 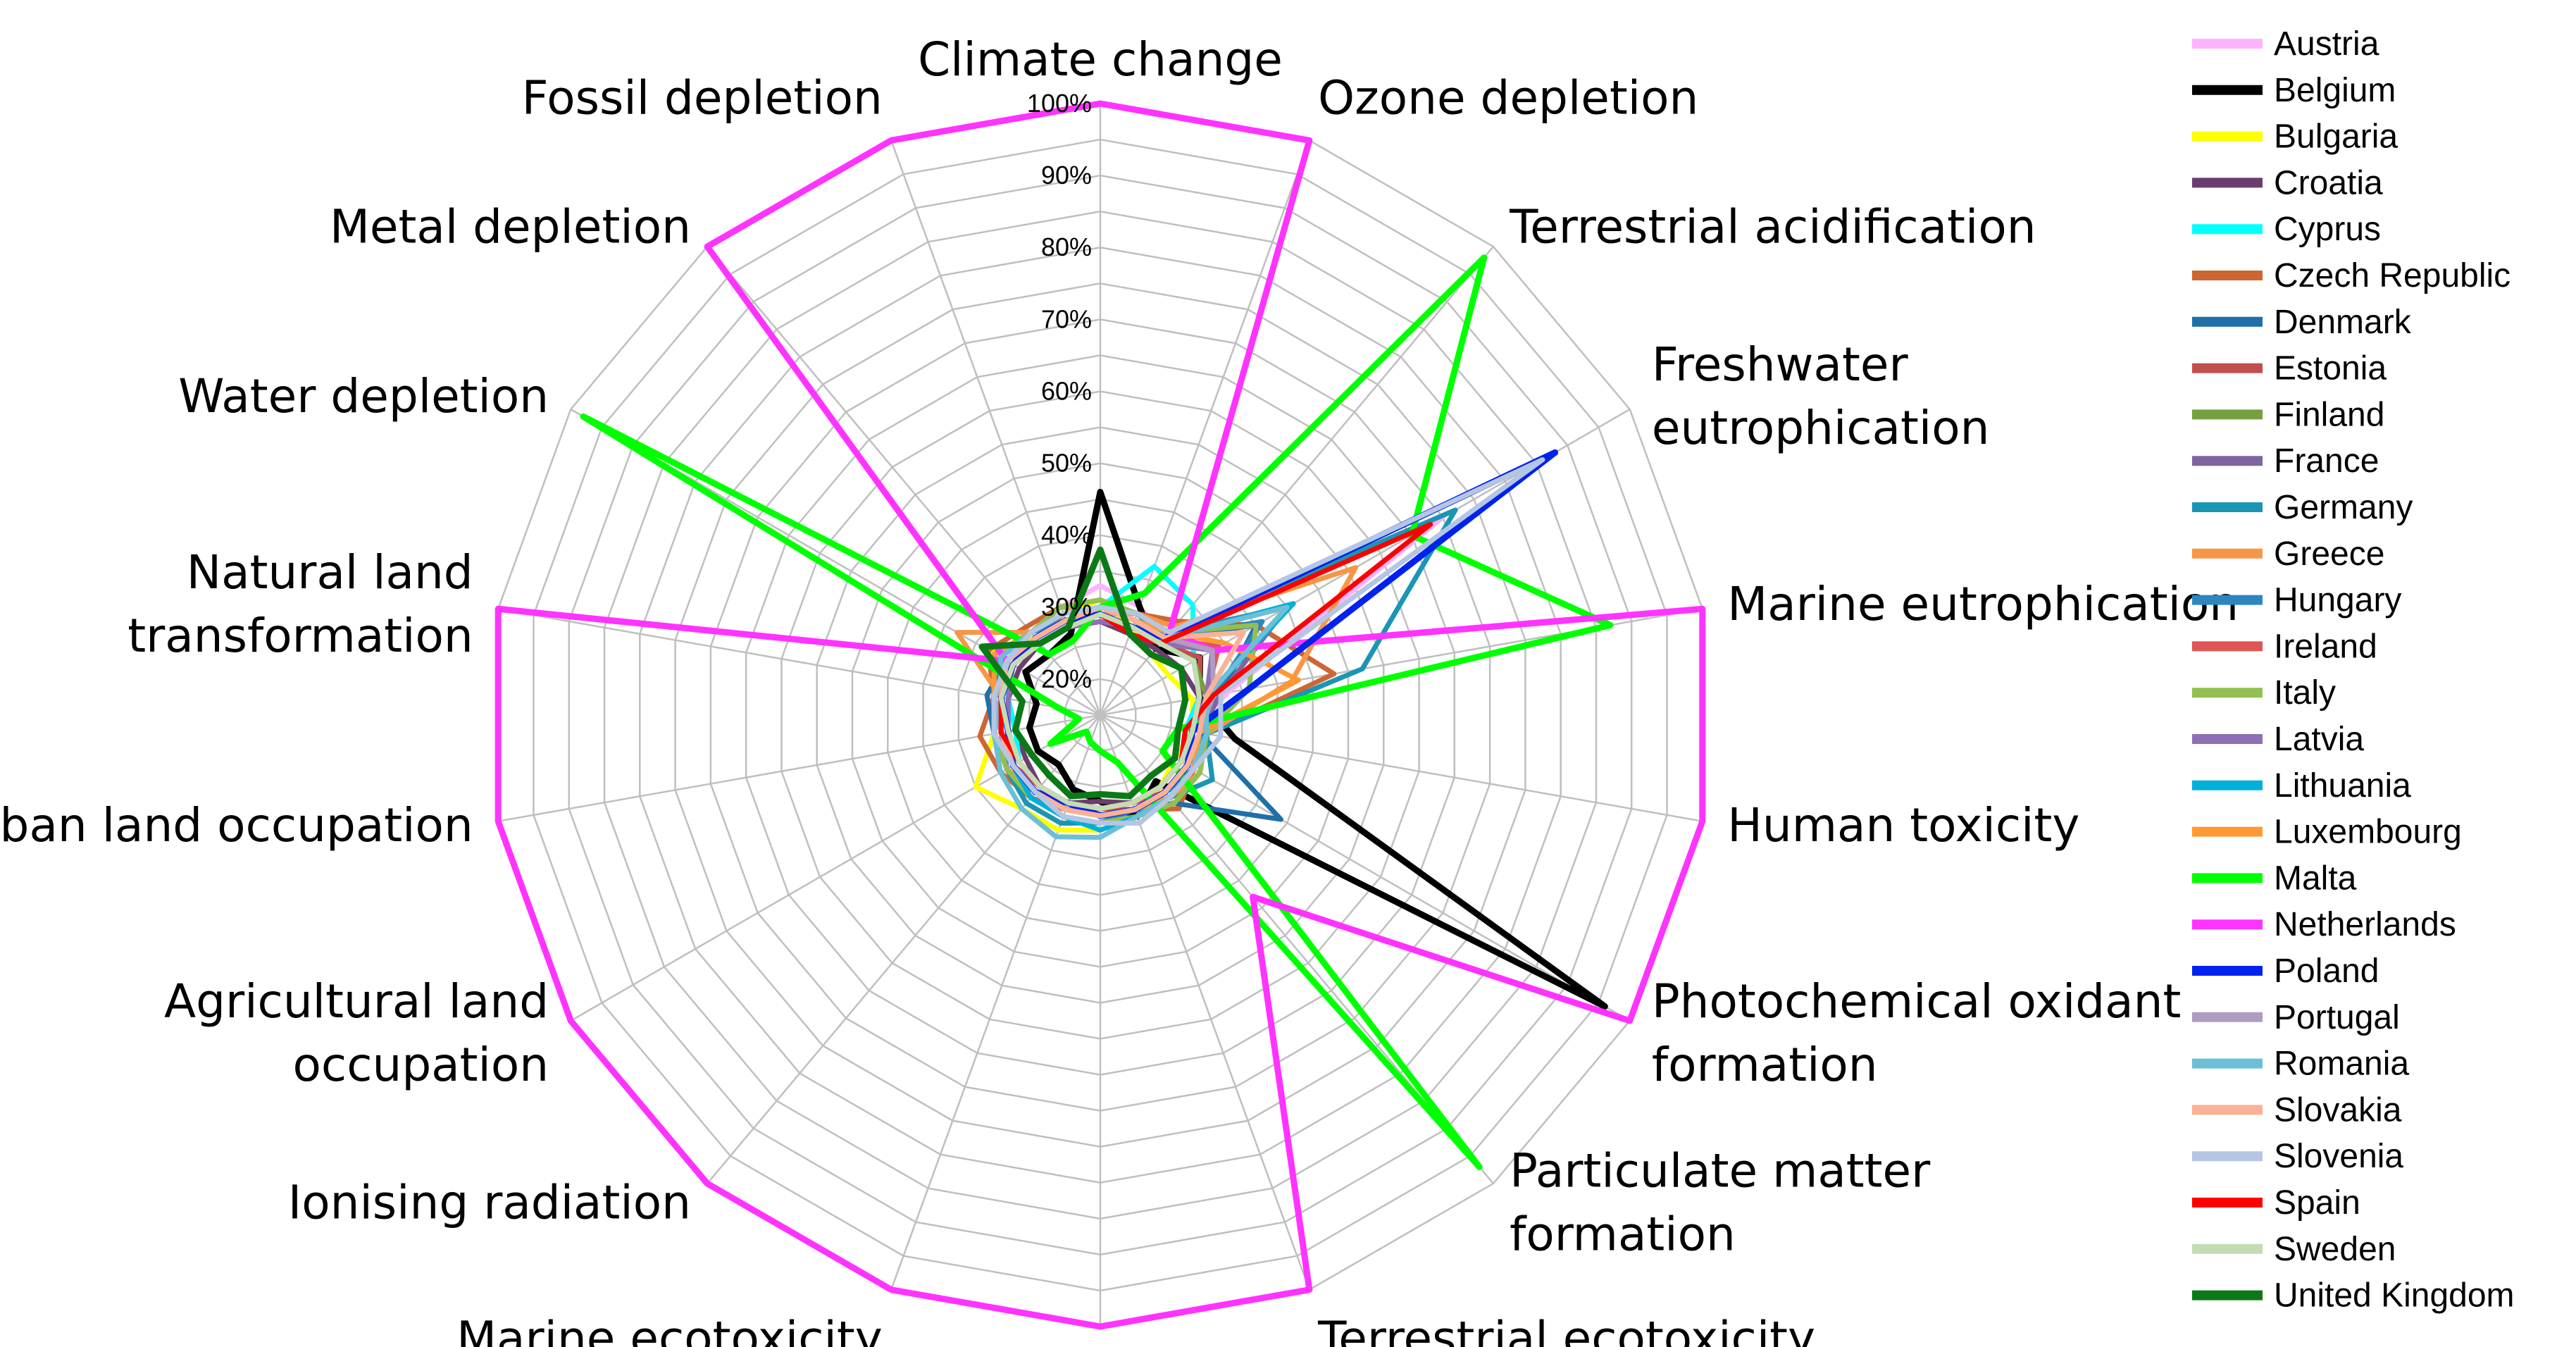 I want to click on legend-label: Greece, so click(x=2329, y=554).